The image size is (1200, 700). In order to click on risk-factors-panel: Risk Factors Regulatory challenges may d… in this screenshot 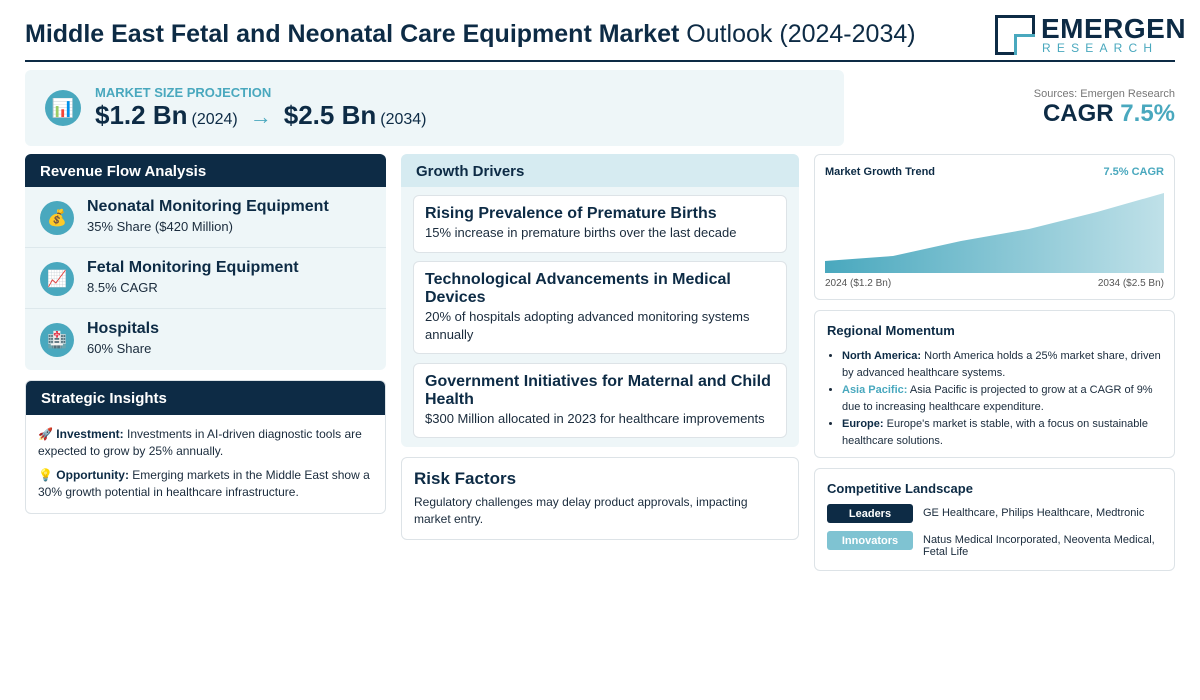, I will do `click(600, 498)`.